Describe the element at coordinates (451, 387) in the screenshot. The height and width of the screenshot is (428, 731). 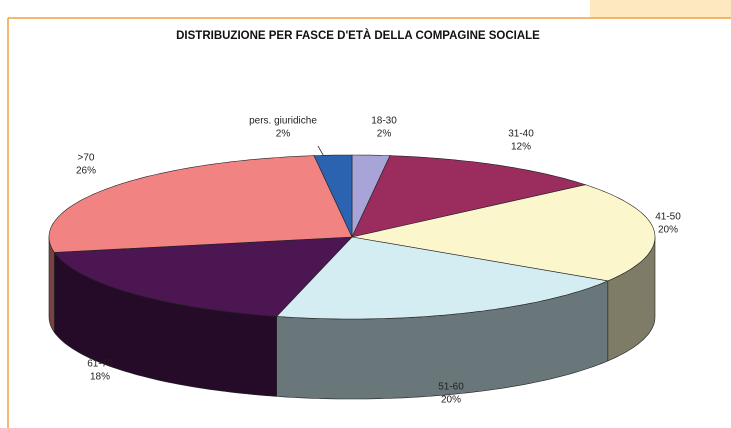
I see `slice-label: 51-60` at that location.